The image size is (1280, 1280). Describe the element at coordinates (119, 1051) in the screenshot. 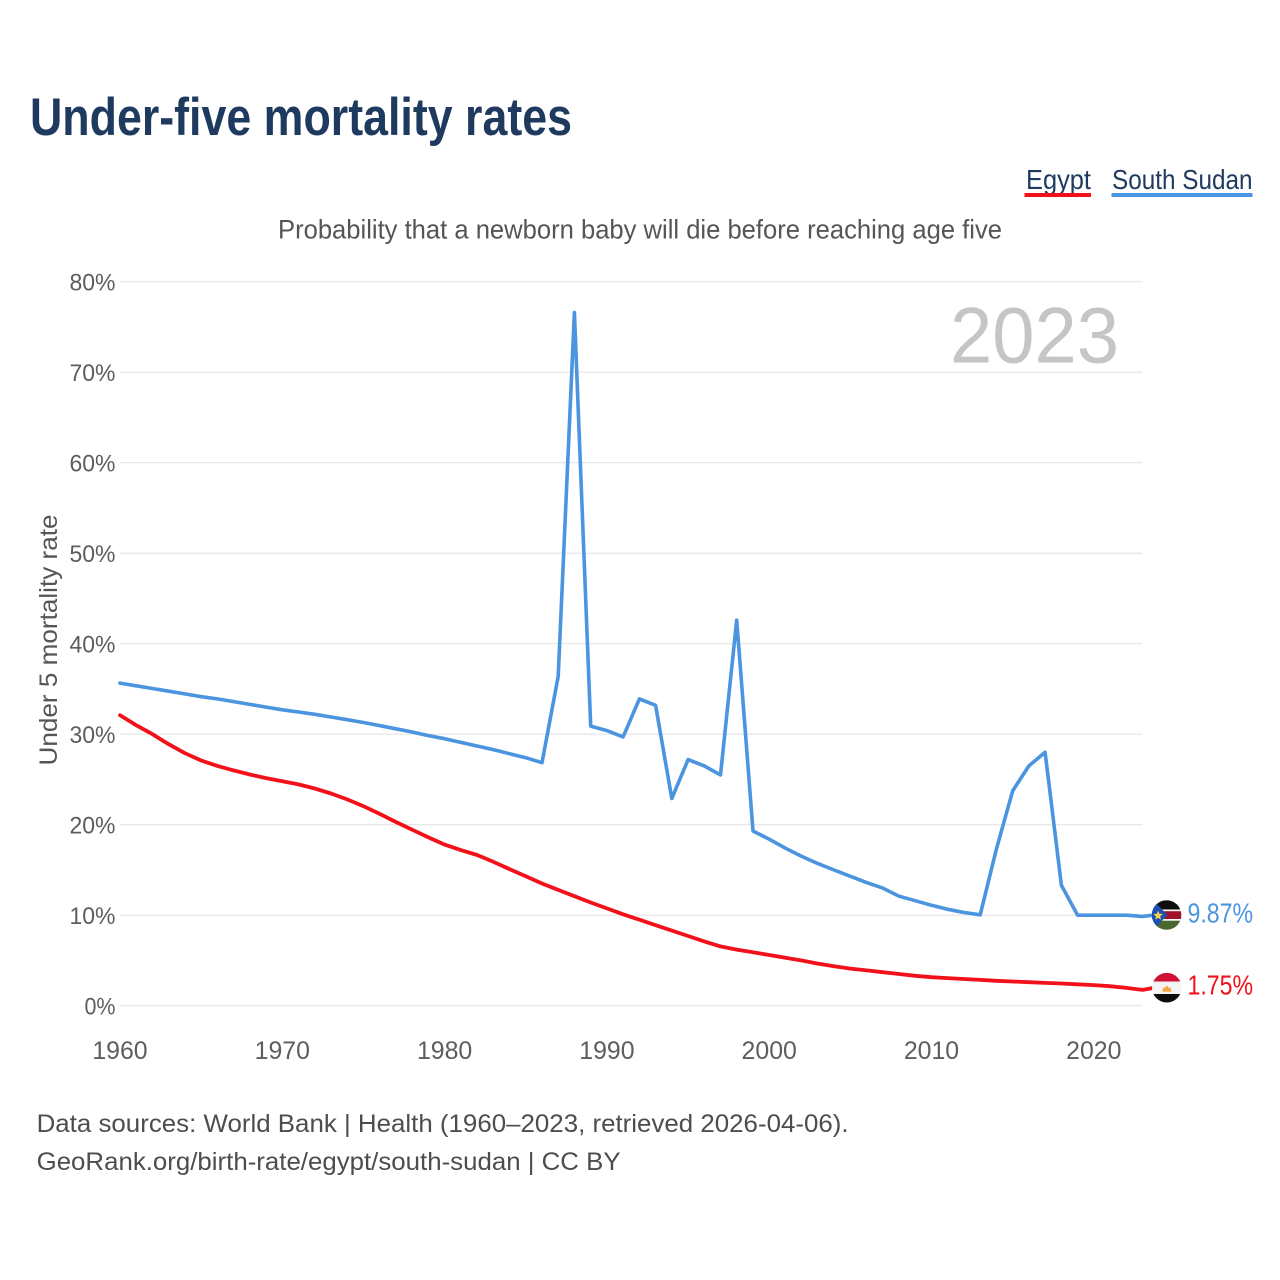

I see `svg-text: 1960` at that location.